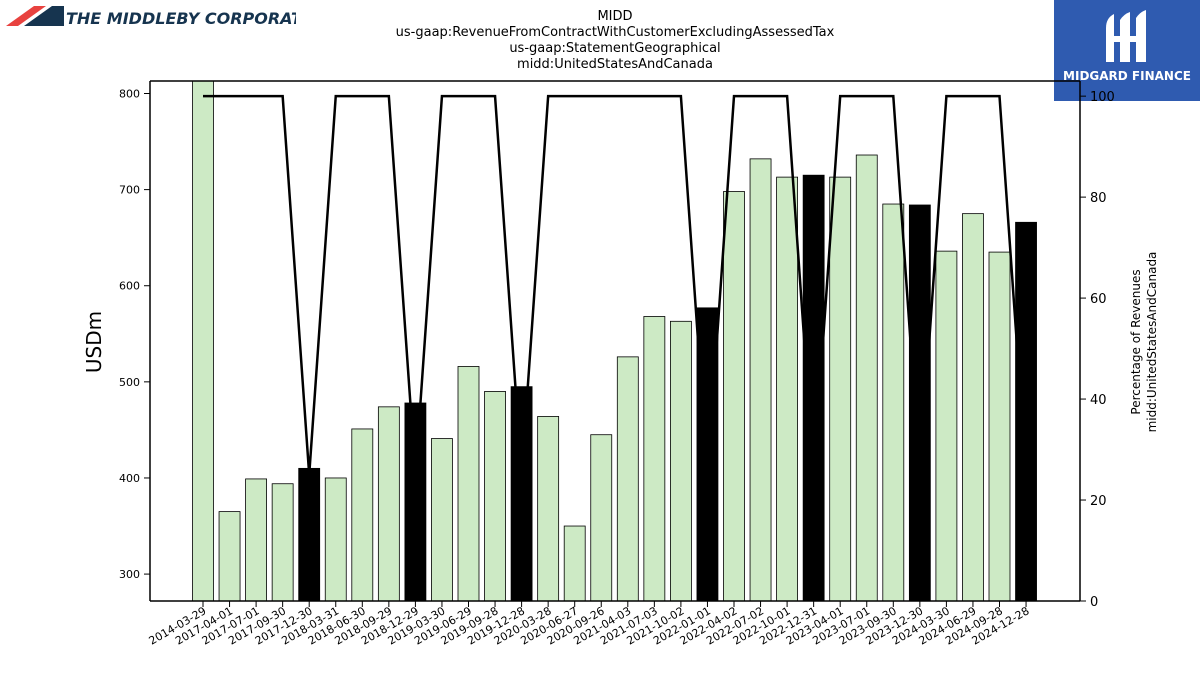 The image size is (1200, 675). I want to click on y-tick-label: 400, so click(129, 478).